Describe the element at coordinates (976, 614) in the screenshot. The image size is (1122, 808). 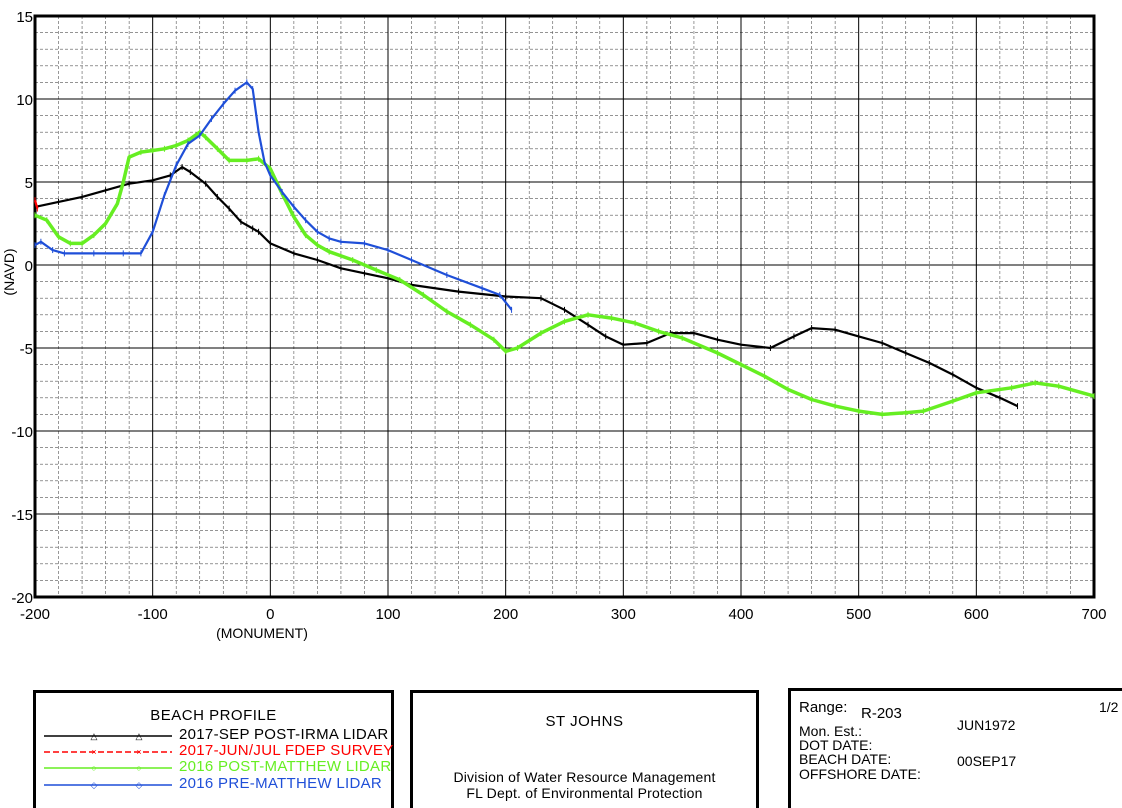
I see `x-tick-label: 600` at that location.